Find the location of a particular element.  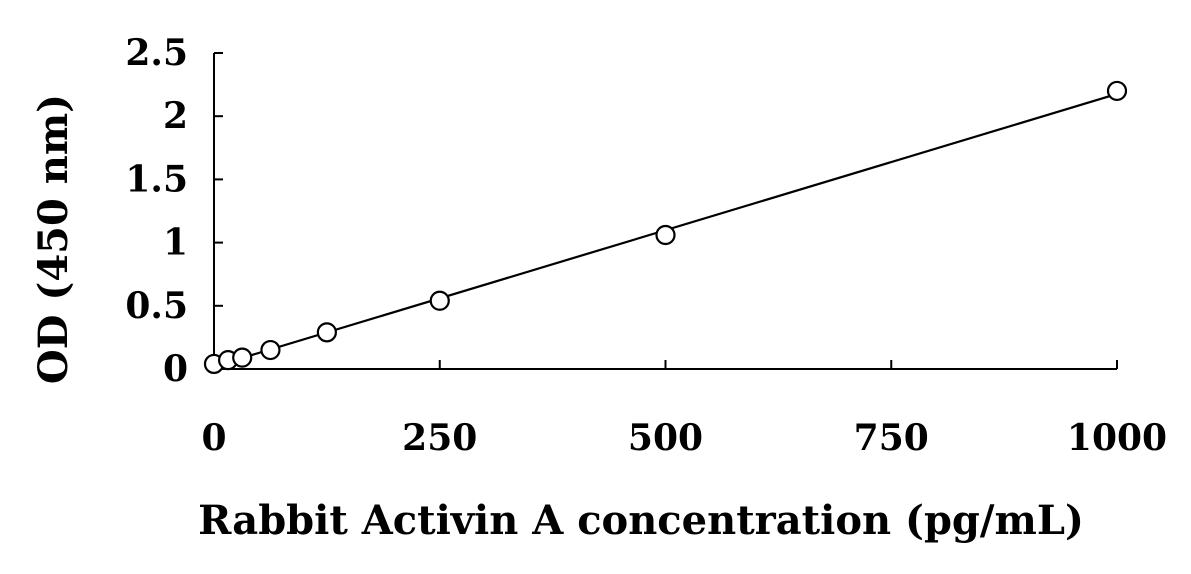

y-tick-label: 1.5 is located at coordinates (156, 179).